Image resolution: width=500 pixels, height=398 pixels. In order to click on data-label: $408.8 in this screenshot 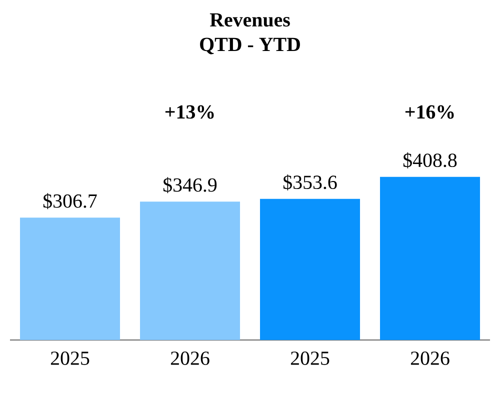, I will do `click(430, 160)`.